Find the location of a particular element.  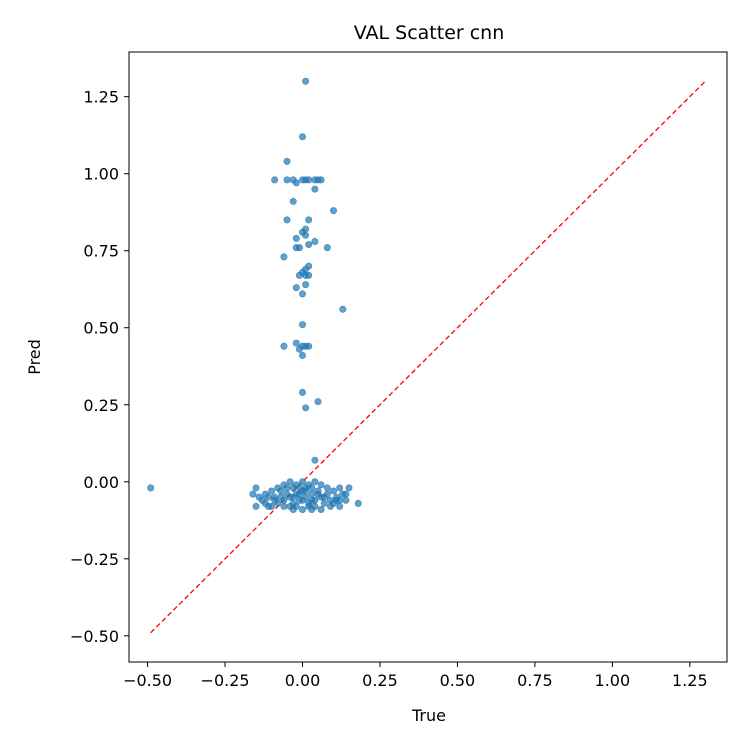

y-tick-label: 0.75 is located at coordinates (101, 251).